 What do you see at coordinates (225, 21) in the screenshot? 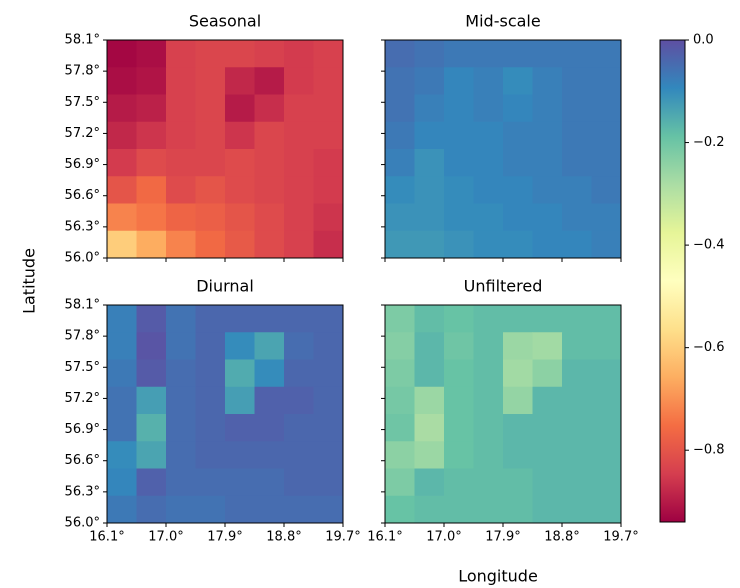
I see `panel-title: Seasonal` at bounding box center [225, 21].